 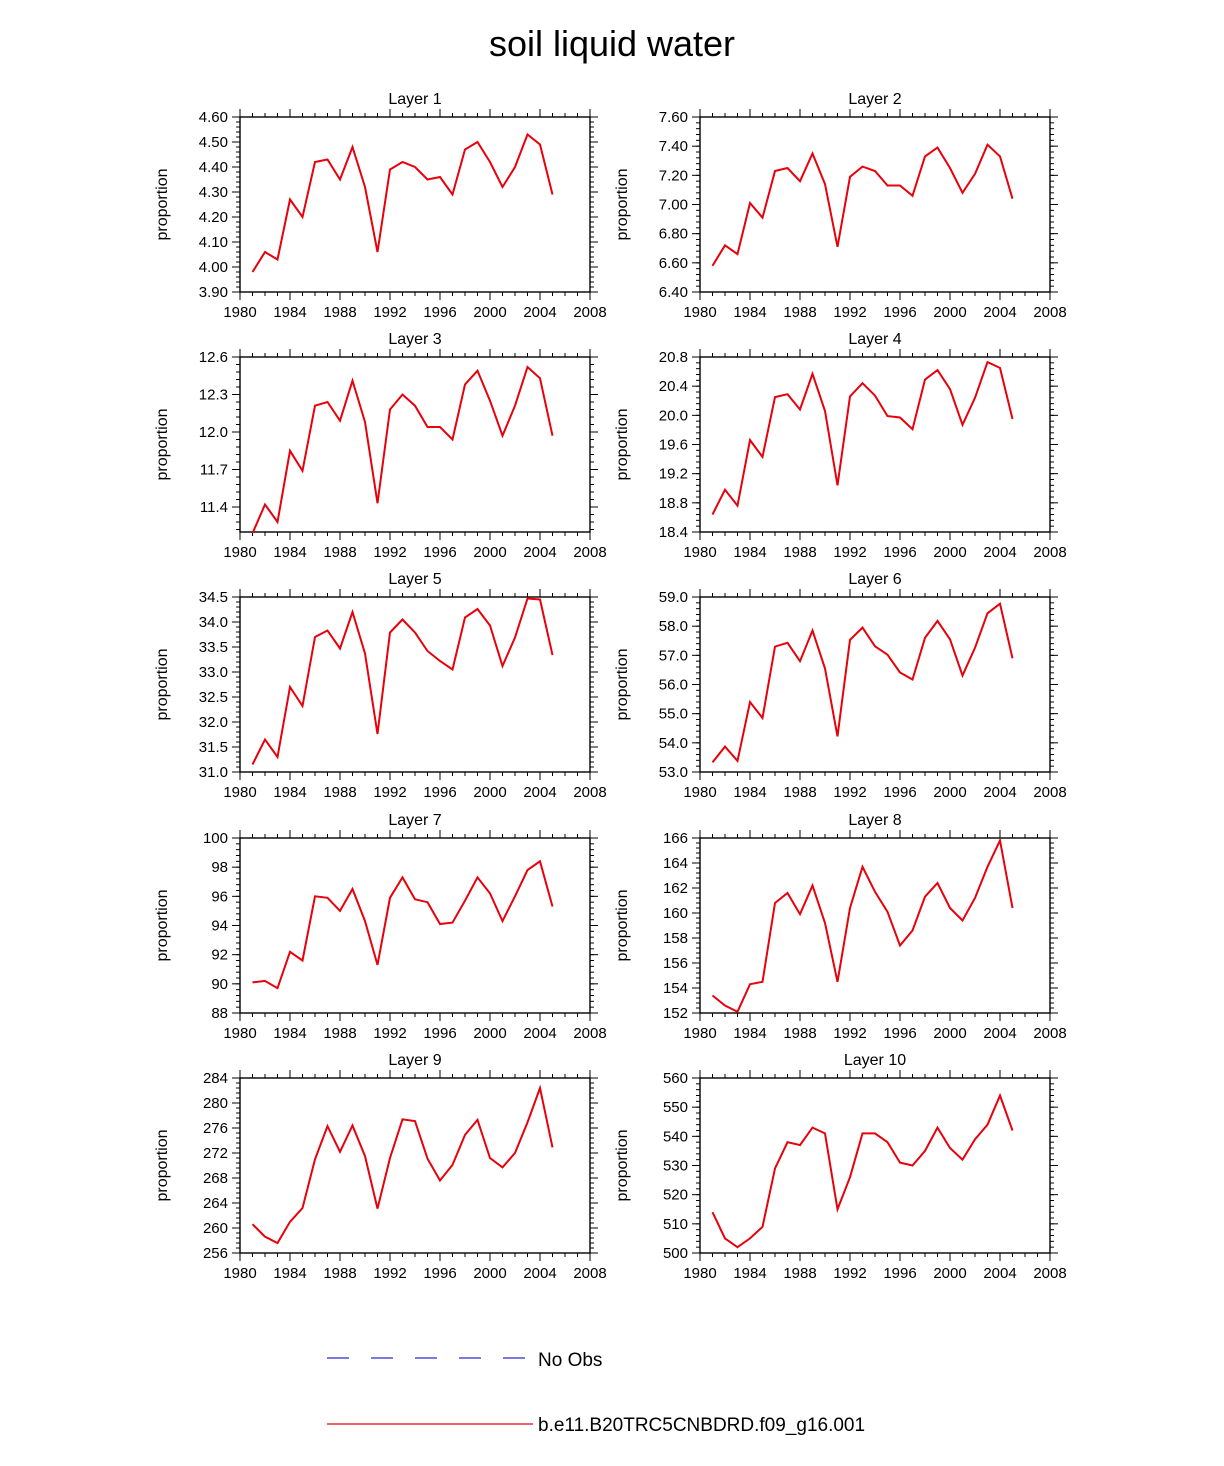 What do you see at coordinates (213, 292) in the screenshot?
I see `y-tick-label: 3.90` at bounding box center [213, 292].